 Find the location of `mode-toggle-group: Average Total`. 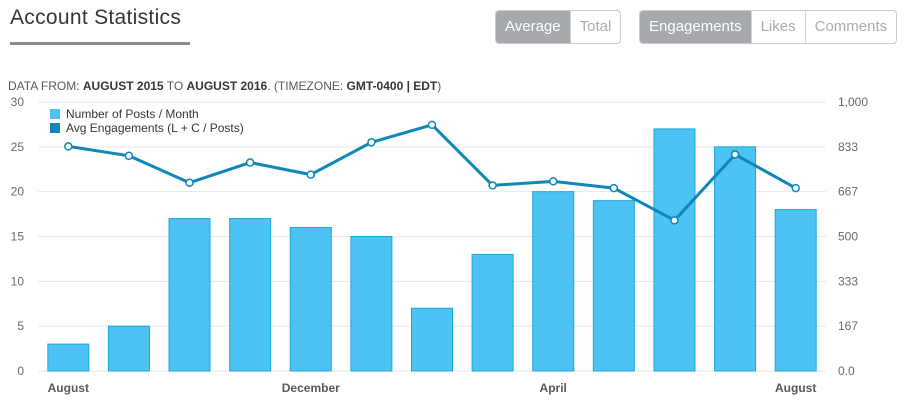

mode-toggle-group: Average Total is located at coordinates (558, 27).